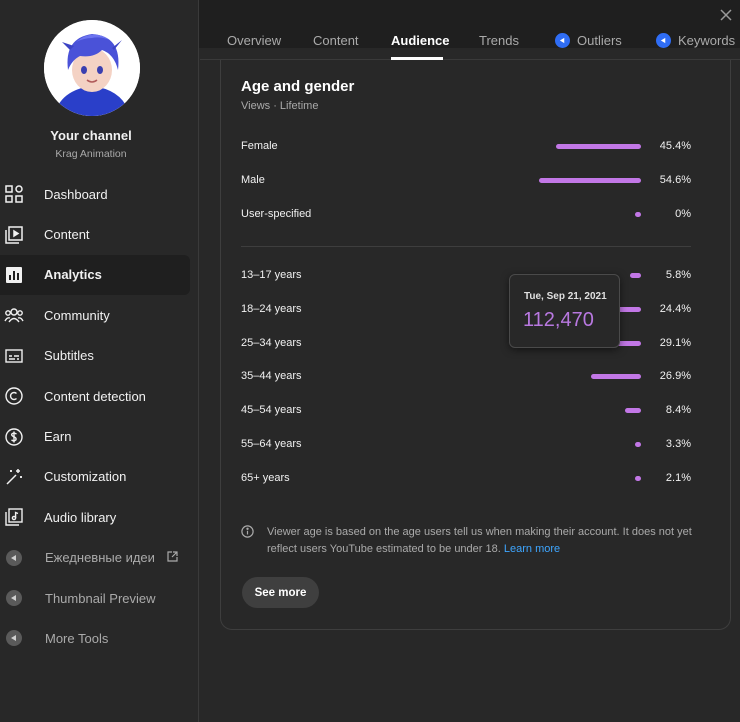 The width and height of the screenshot is (740, 722). I want to click on channel-avatar, so click(92, 68).